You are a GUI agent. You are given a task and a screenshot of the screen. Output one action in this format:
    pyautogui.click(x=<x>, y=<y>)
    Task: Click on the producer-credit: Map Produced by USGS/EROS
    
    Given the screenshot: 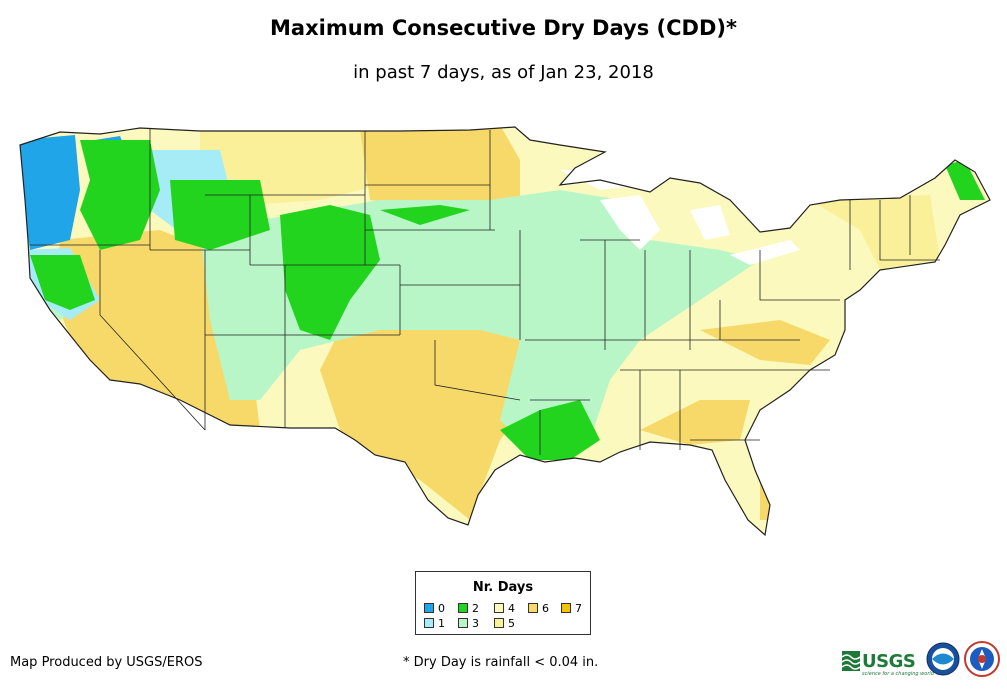 What is the action you would take?
    pyautogui.click(x=106, y=662)
    